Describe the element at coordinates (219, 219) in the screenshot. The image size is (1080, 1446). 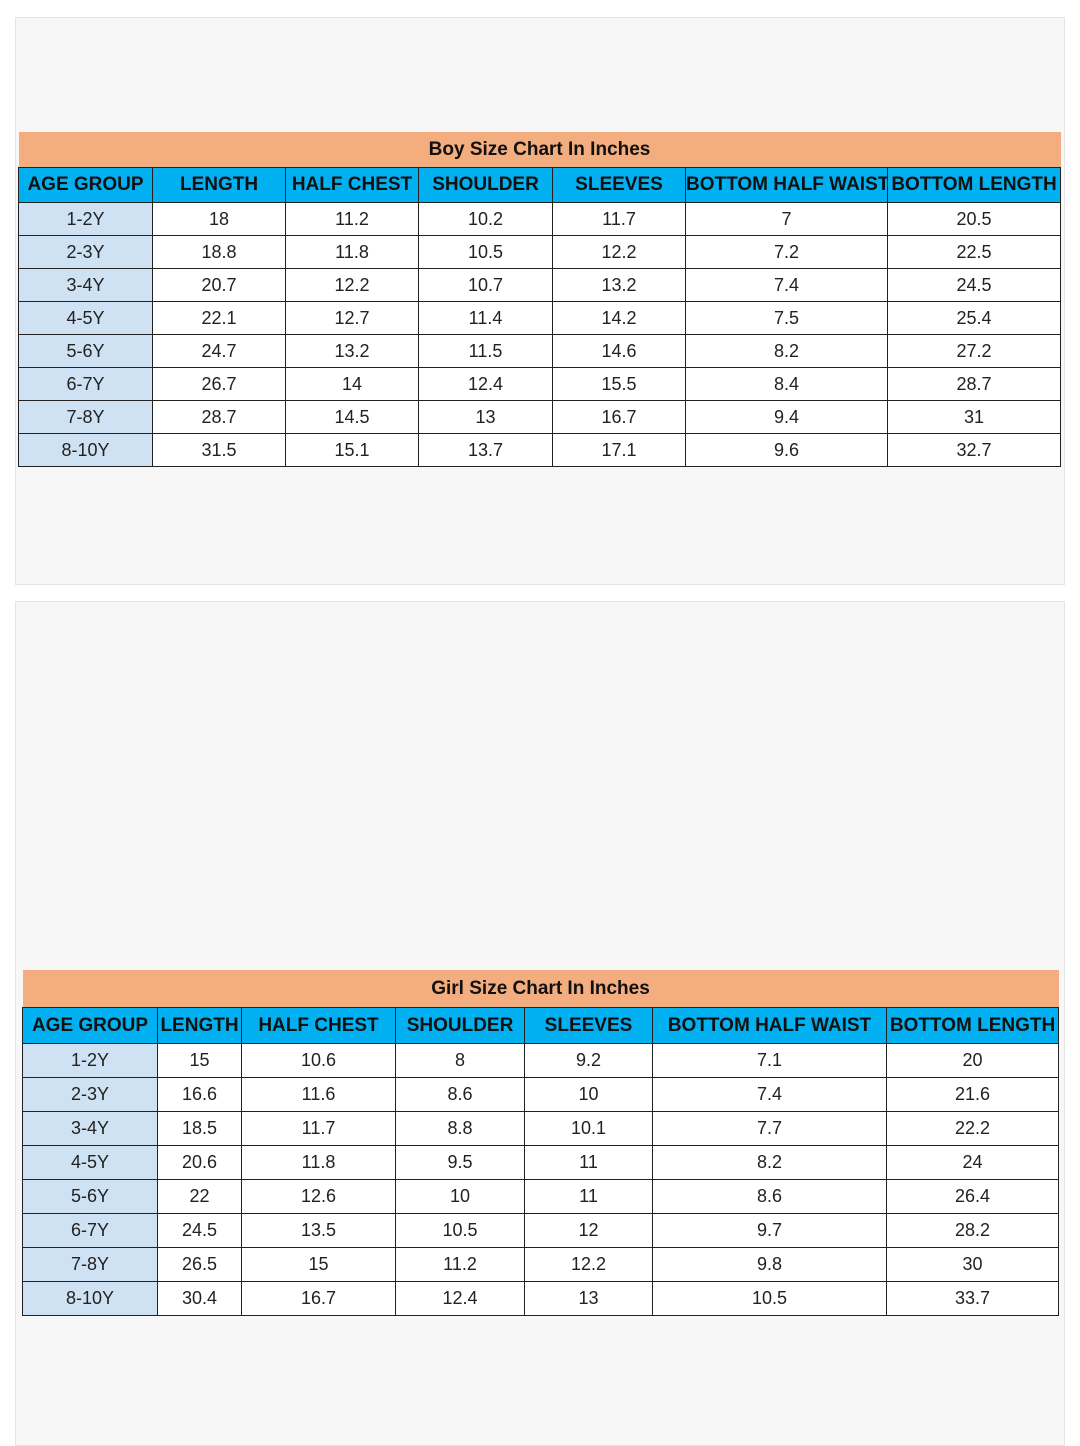
I see `table-cell: 18` at that location.